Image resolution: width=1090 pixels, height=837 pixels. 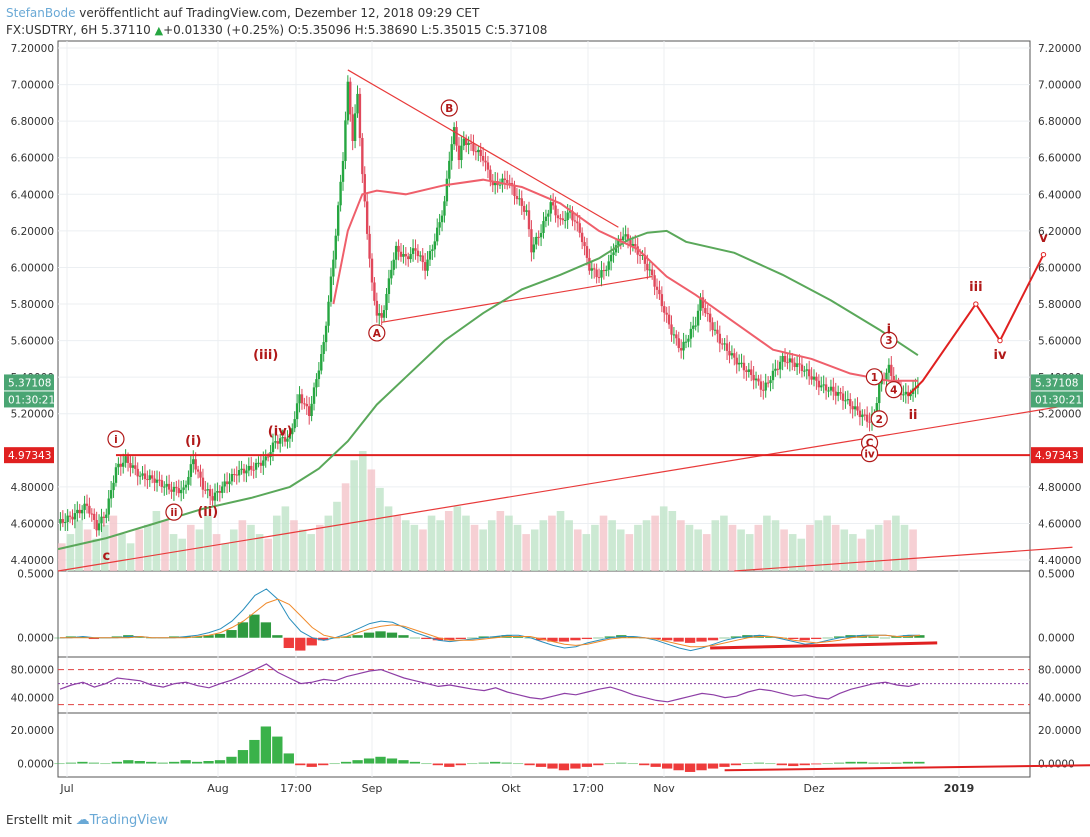 What do you see at coordinates (907, 768) in the screenshot?
I see `momentum-divergence-line` at bounding box center [907, 768].